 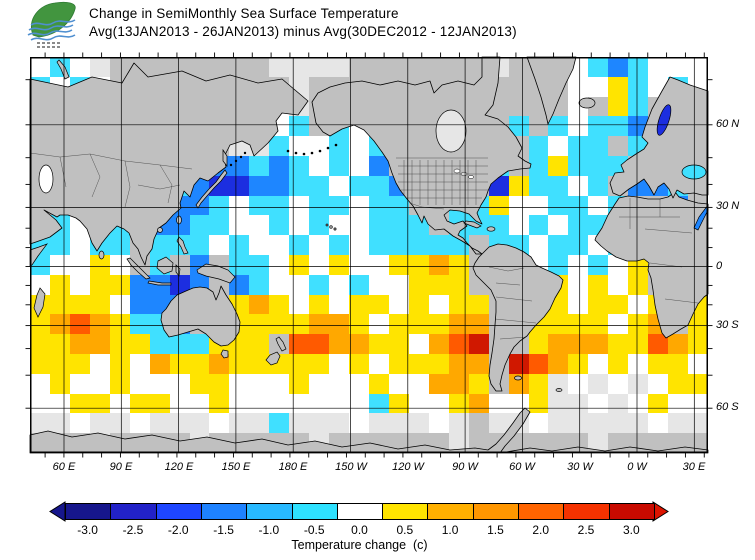 What do you see at coordinates (405, 530) in the screenshot?
I see `colorbar-label: 0.5` at bounding box center [405, 530].